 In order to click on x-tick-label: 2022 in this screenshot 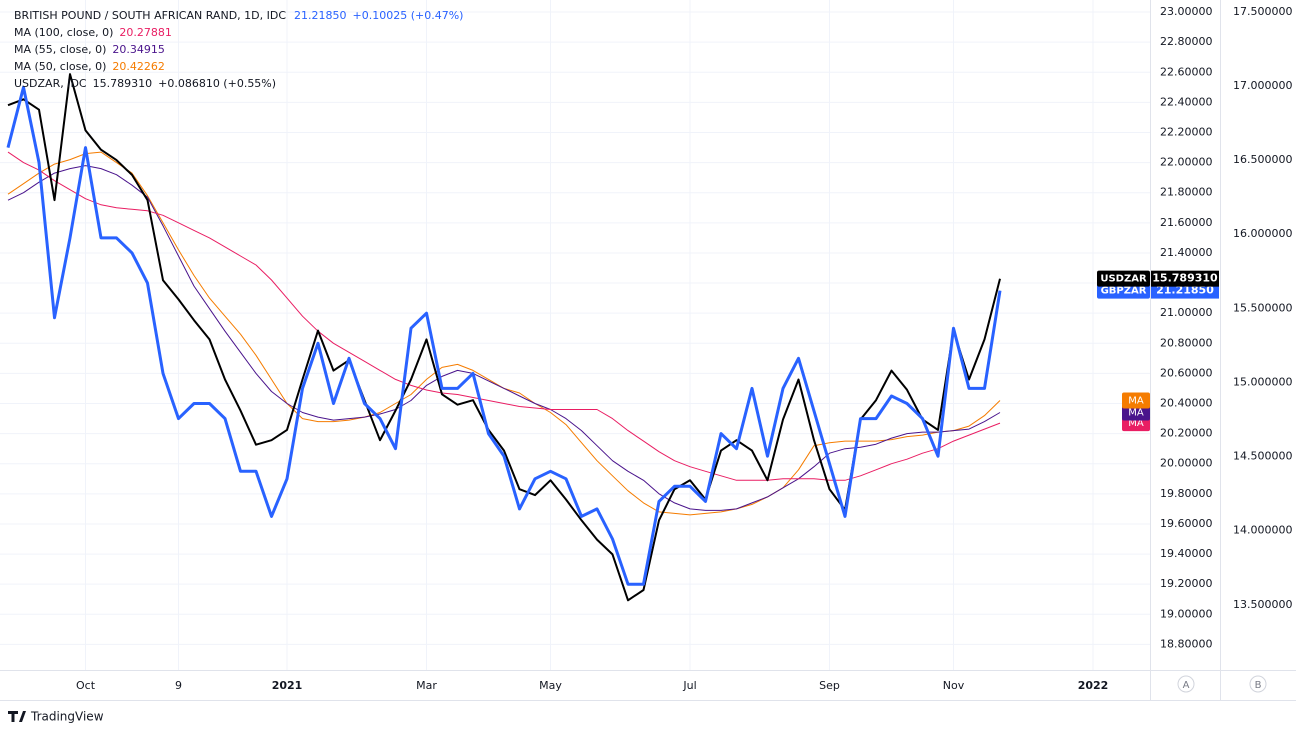, I will do `click(1093, 685)`.